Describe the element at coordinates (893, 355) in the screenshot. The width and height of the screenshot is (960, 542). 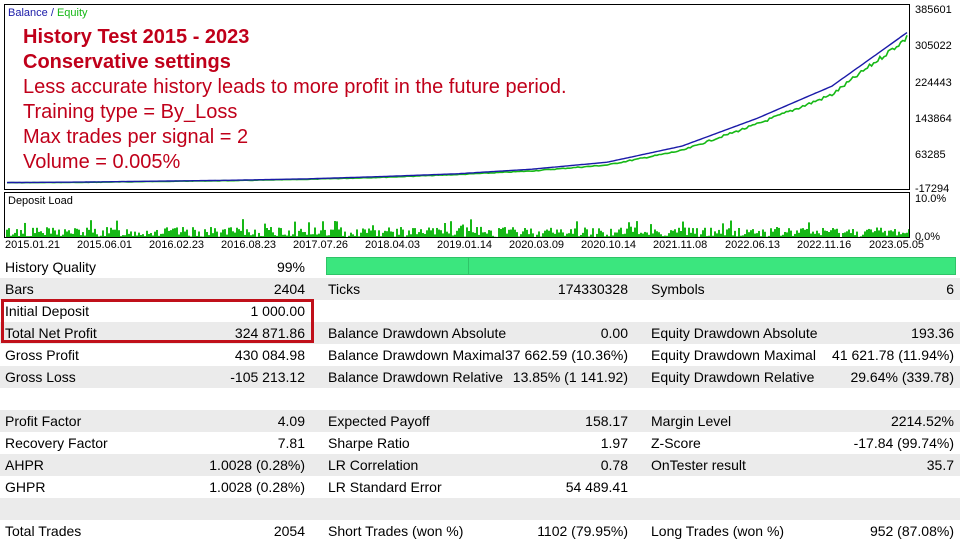
I see `equity-dd-maximal-value: 41 621.78 (11.94%)` at that location.